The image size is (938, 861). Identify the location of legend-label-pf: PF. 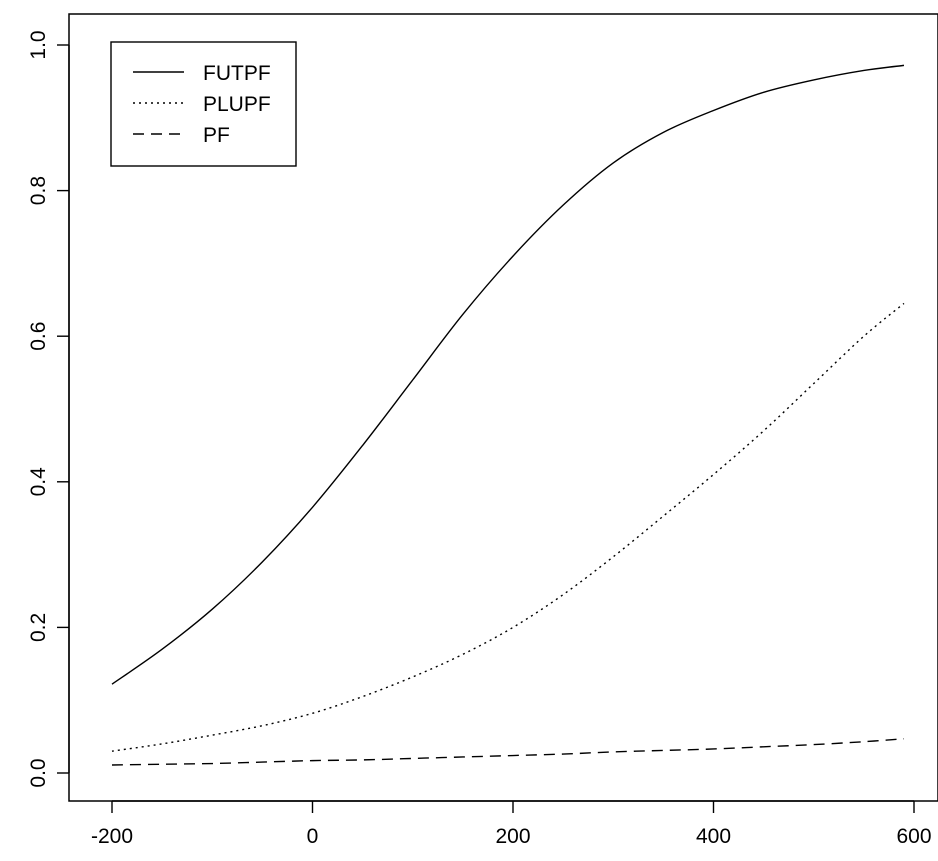
(216, 135).